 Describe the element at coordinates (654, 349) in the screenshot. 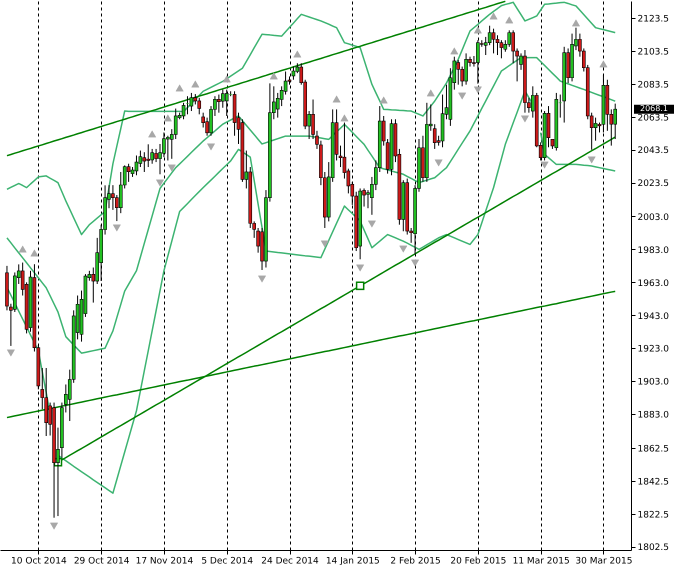

I see `y-tick-label: 1923.0` at that location.